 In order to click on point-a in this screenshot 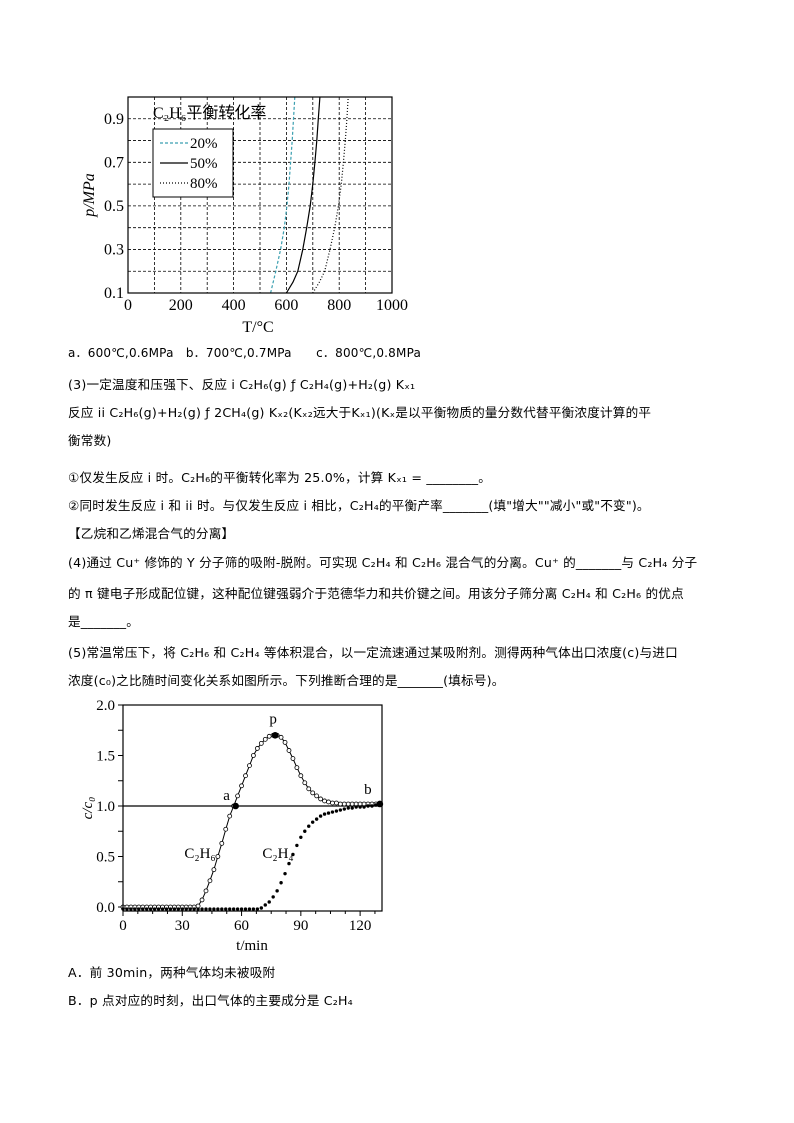, I will do `click(235, 806)`.